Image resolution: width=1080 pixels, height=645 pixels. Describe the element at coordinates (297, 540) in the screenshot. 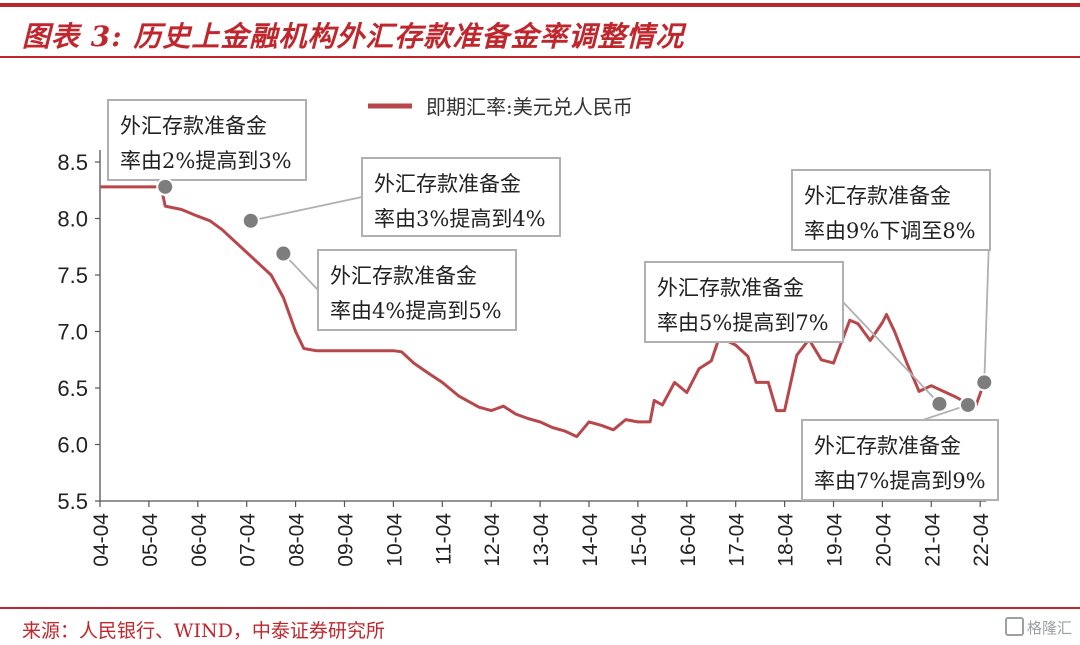

I see `x-tick-label-08-04: 08-04` at that location.